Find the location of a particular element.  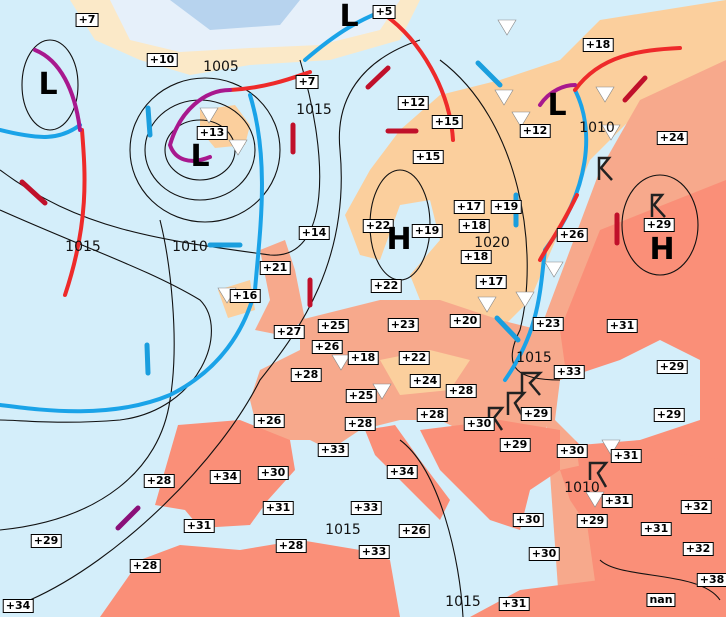

ice-core is located at coordinates (235, 15).